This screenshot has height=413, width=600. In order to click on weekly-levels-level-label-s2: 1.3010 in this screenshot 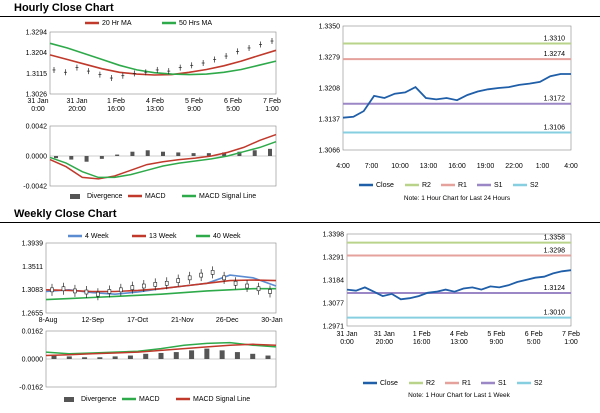, I will do `click(555, 313)`.